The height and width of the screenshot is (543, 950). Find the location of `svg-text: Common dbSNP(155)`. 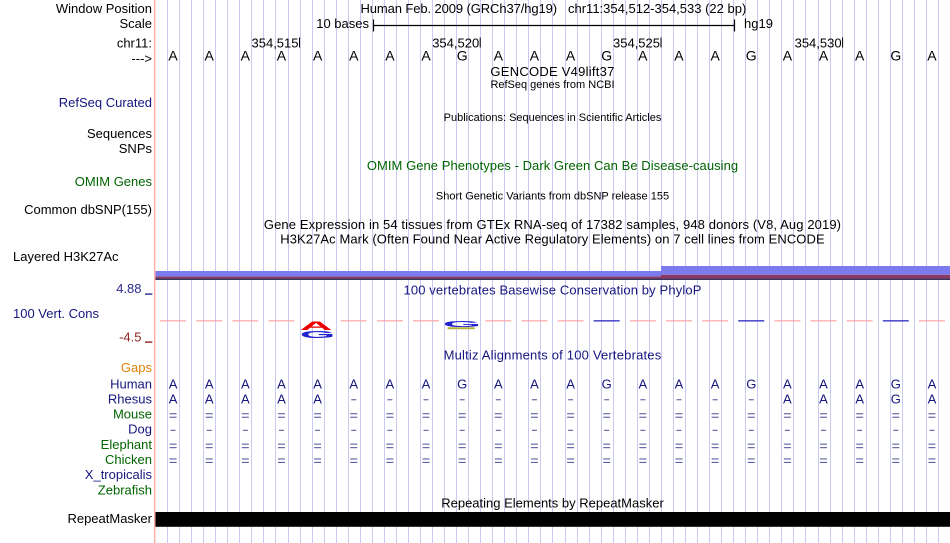

svg-text: Common dbSNP(155) is located at coordinates (88, 209).